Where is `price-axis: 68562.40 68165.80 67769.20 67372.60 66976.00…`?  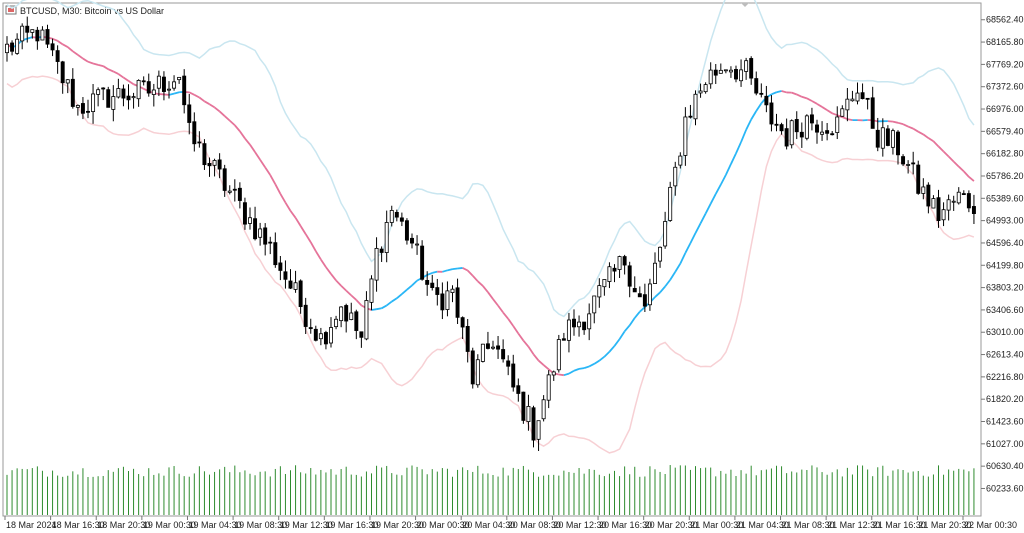 price-axis: 68562.40 68165.80 67769.20 67372.60 66976.00… is located at coordinates (1002, 254).